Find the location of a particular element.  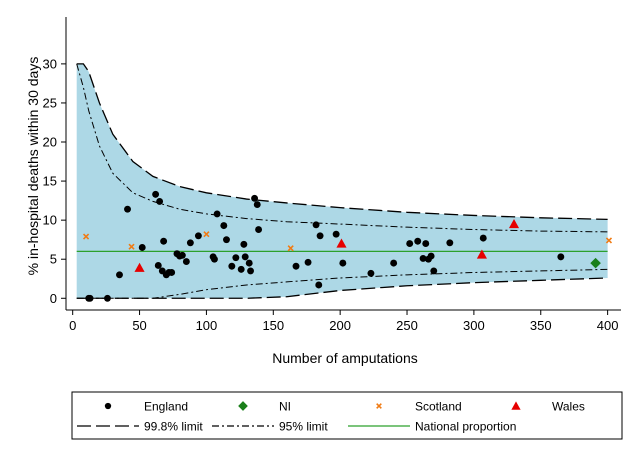

x-tick-label: 250 is located at coordinates (407, 325).